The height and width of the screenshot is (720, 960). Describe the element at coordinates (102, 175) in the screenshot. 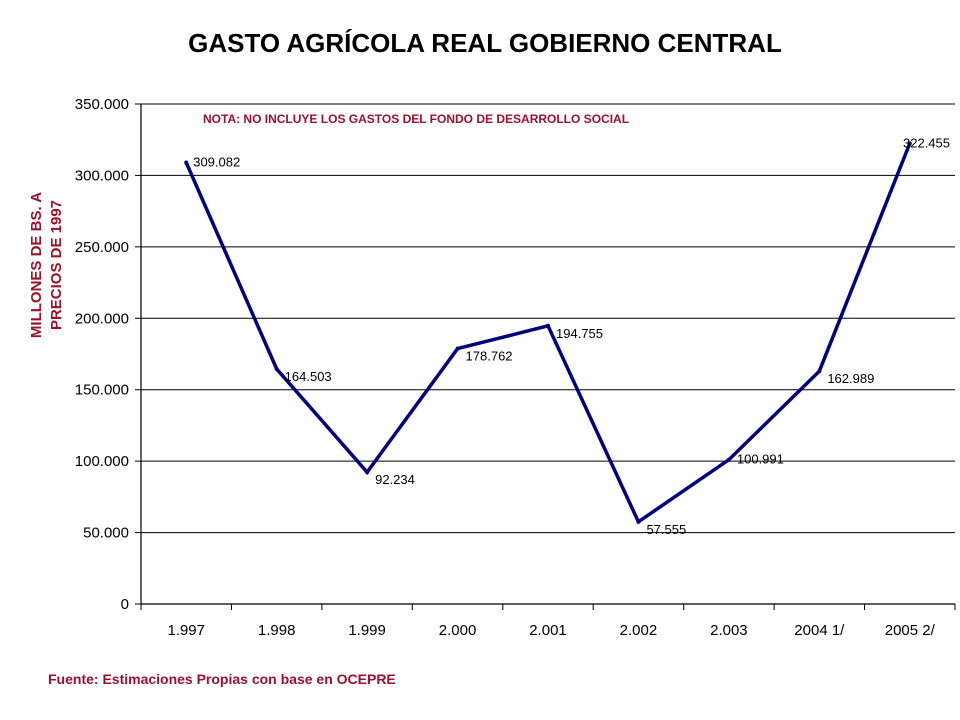

I see `y-tick-label: 300.000` at that location.